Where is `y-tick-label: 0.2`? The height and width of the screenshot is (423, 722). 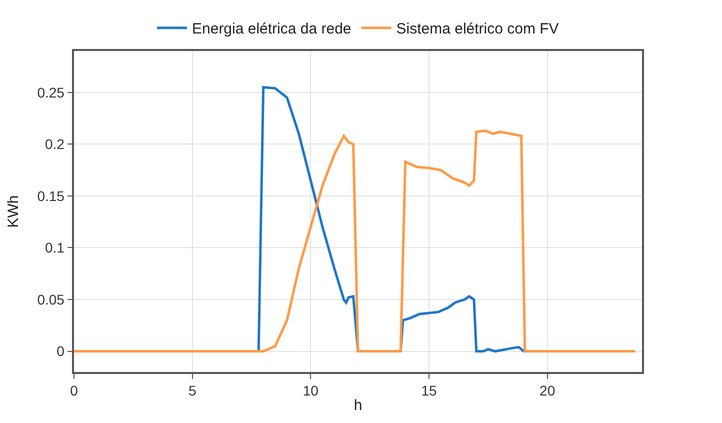
y-tick-label: 0.2 is located at coordinates (54, 144).